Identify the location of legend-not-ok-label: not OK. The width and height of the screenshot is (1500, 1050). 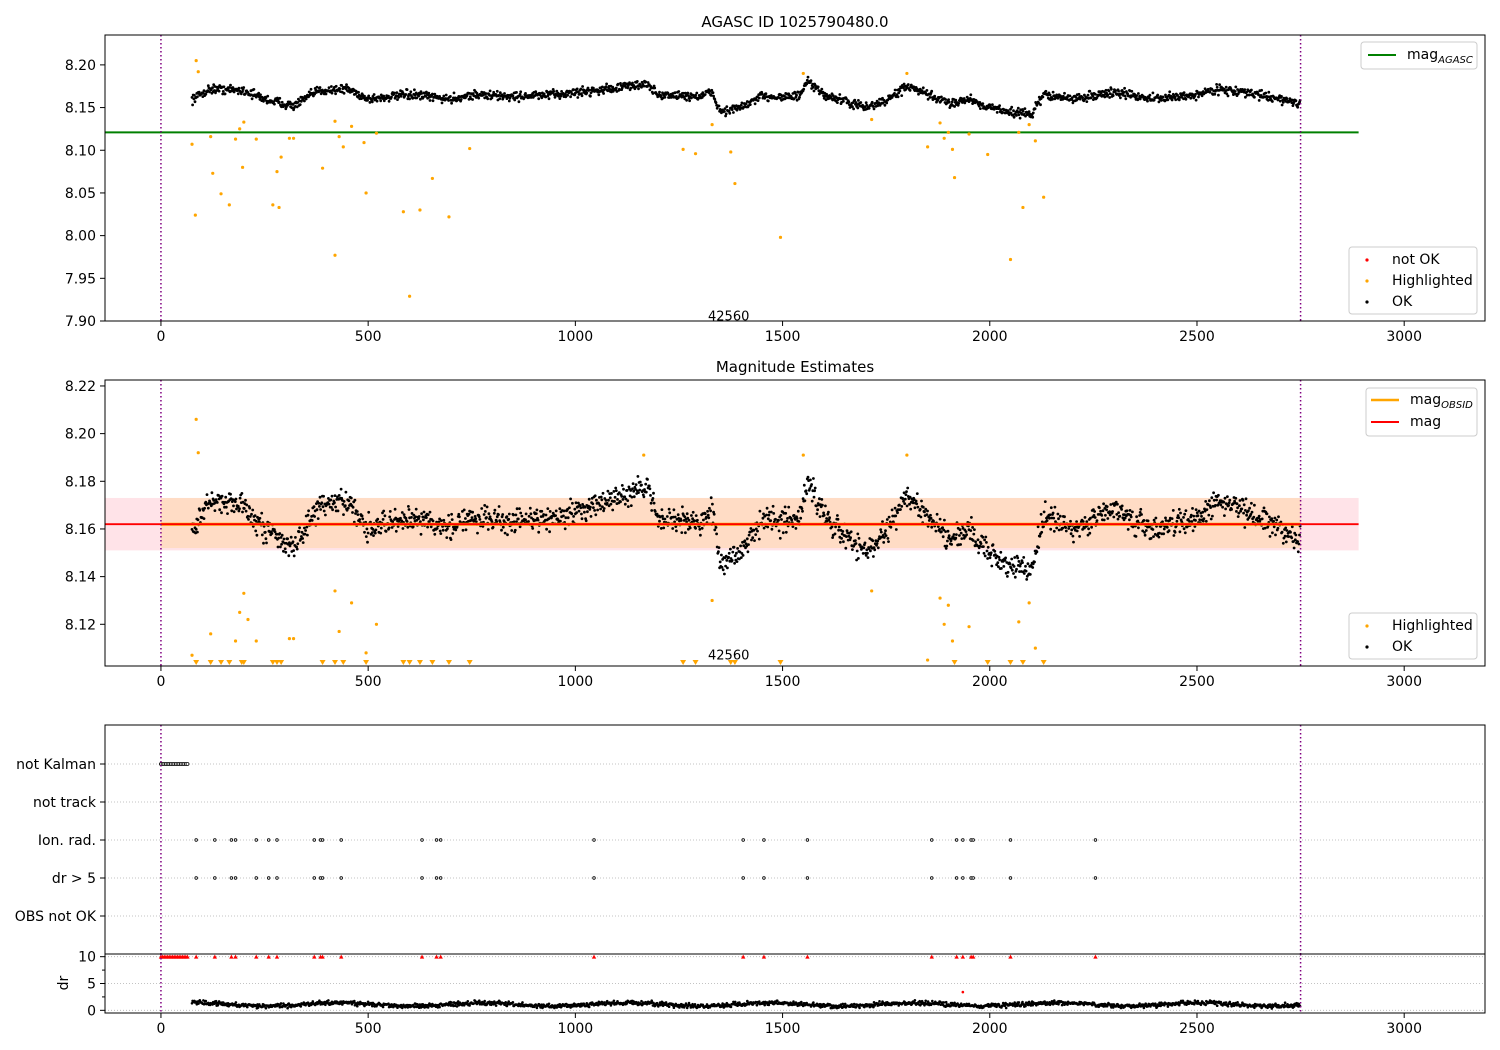
(1416, 260).